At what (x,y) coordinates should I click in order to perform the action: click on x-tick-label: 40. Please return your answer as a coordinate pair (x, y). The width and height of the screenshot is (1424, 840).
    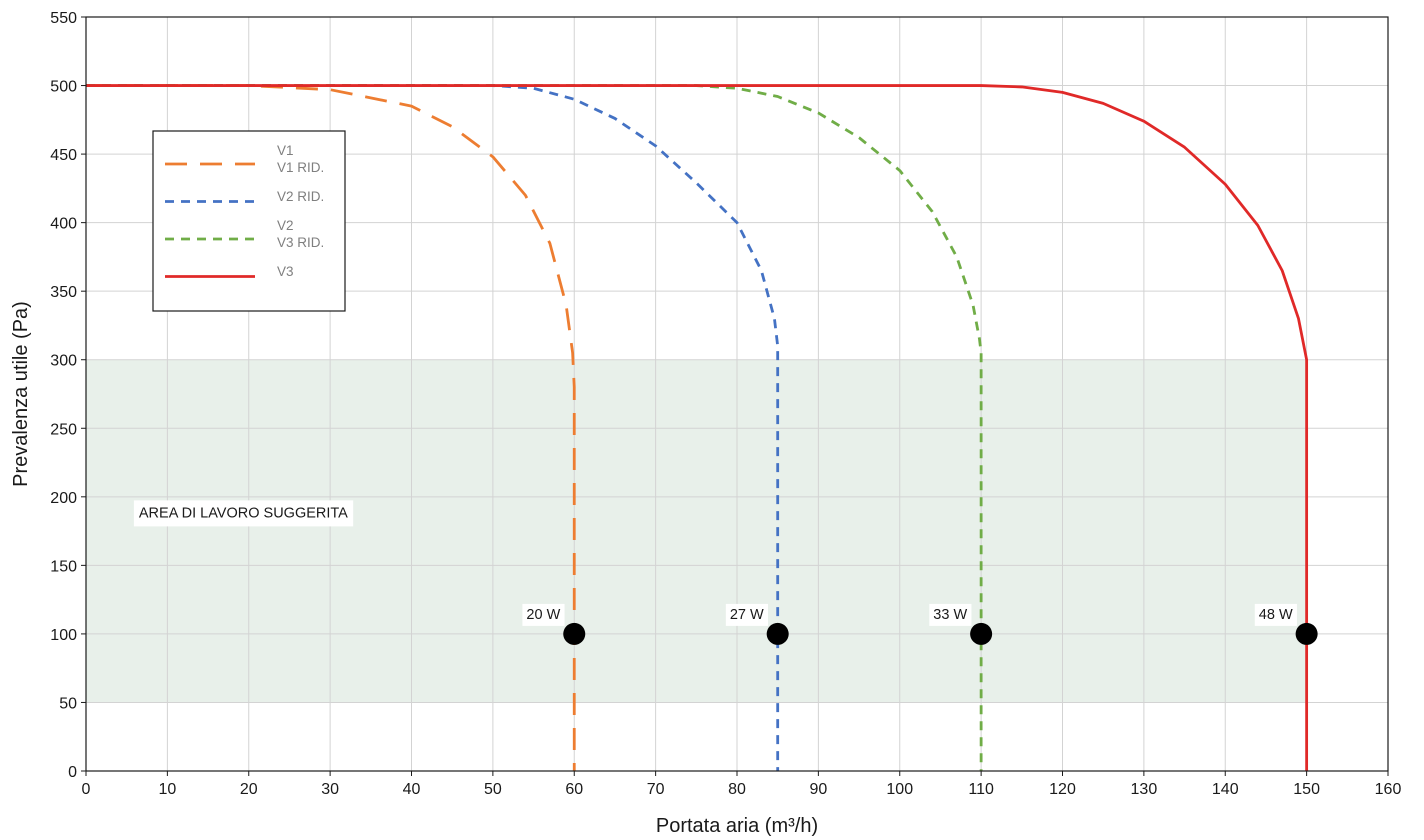
    Looking at the image, I should click on (412, 789).